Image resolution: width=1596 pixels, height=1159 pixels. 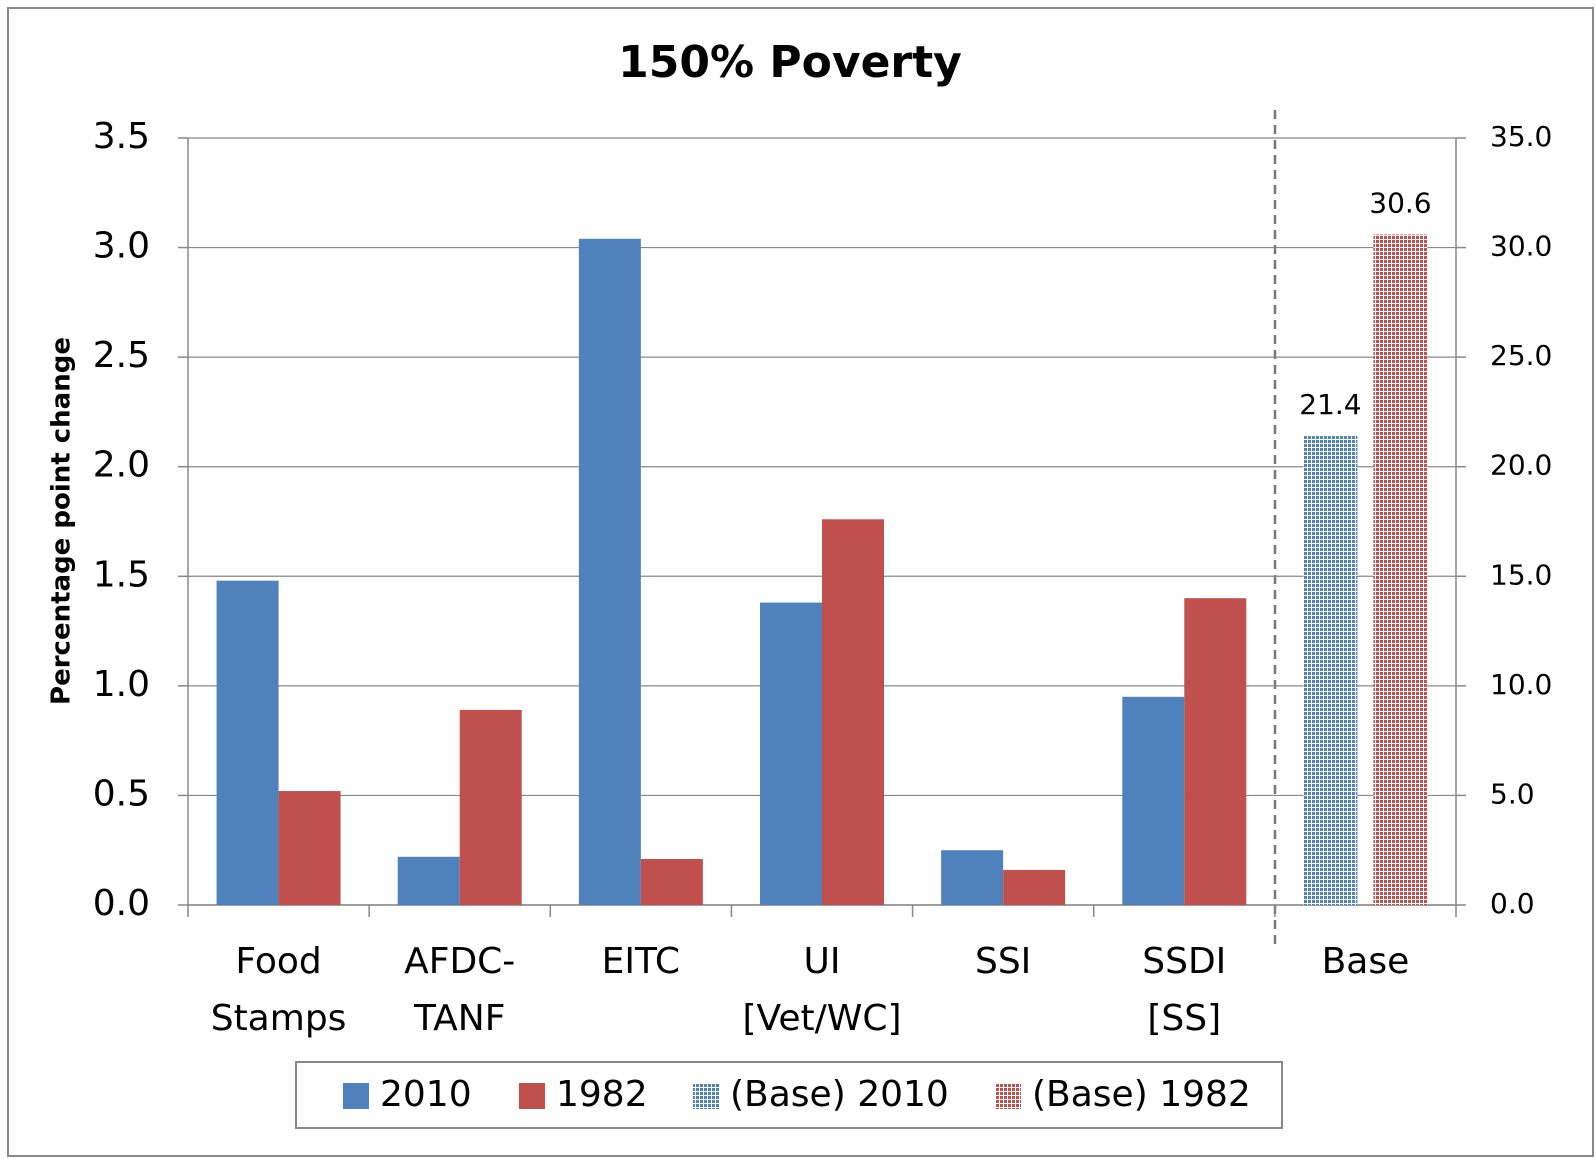 What do you see at coordinates (121, 903) in the screenshot?
I see `y-tick-label: 0.0` at bounding box center [121, 903].